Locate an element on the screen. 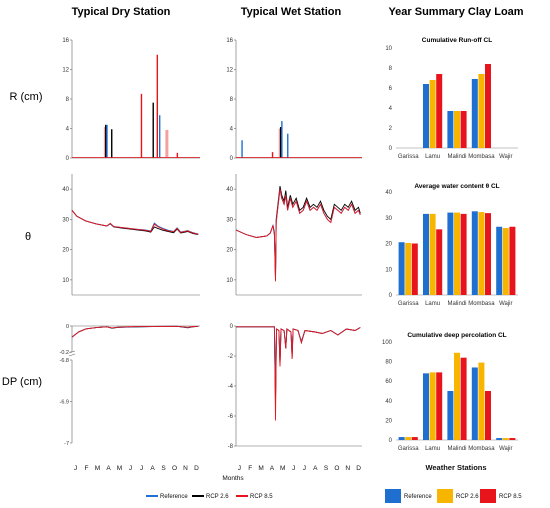 The width and height of the screenshot is (550, 508). category-label: Malindi is located at coordinates (456, 304).